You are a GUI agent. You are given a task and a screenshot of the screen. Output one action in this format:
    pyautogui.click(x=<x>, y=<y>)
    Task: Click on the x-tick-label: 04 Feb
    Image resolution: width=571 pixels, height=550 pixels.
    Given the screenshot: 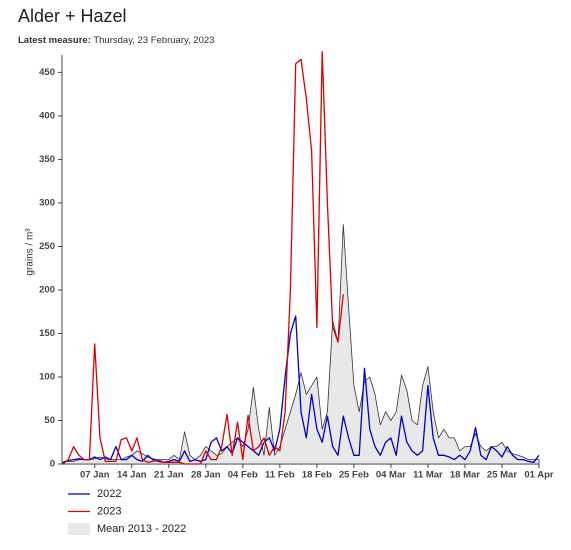 What is the action you would take?
    pyautogui.click(x=243, y=475)
    